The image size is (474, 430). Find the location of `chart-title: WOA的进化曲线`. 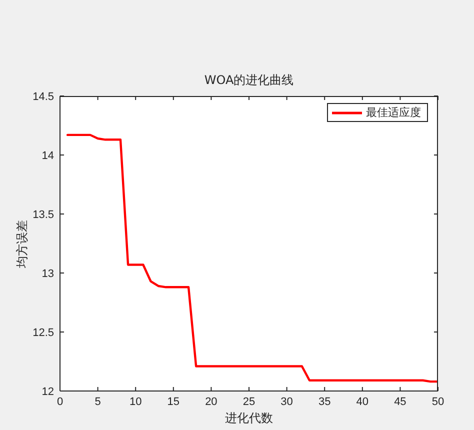

chart-title: WOA的进化曲线 is located at coordinates (249, 80).